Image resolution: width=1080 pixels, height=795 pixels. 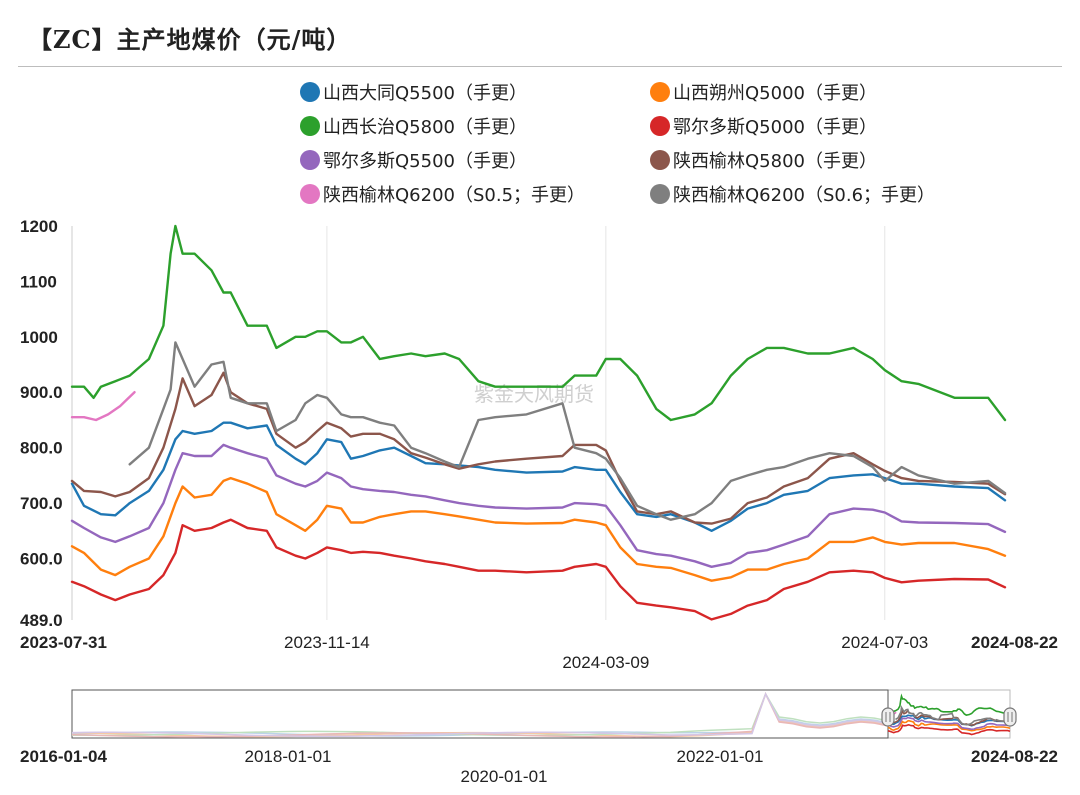 What do you see at coordinates (39, 337) in the screenshot?
I see `y-tick-label: 1000` at bounding box center [39, 337].